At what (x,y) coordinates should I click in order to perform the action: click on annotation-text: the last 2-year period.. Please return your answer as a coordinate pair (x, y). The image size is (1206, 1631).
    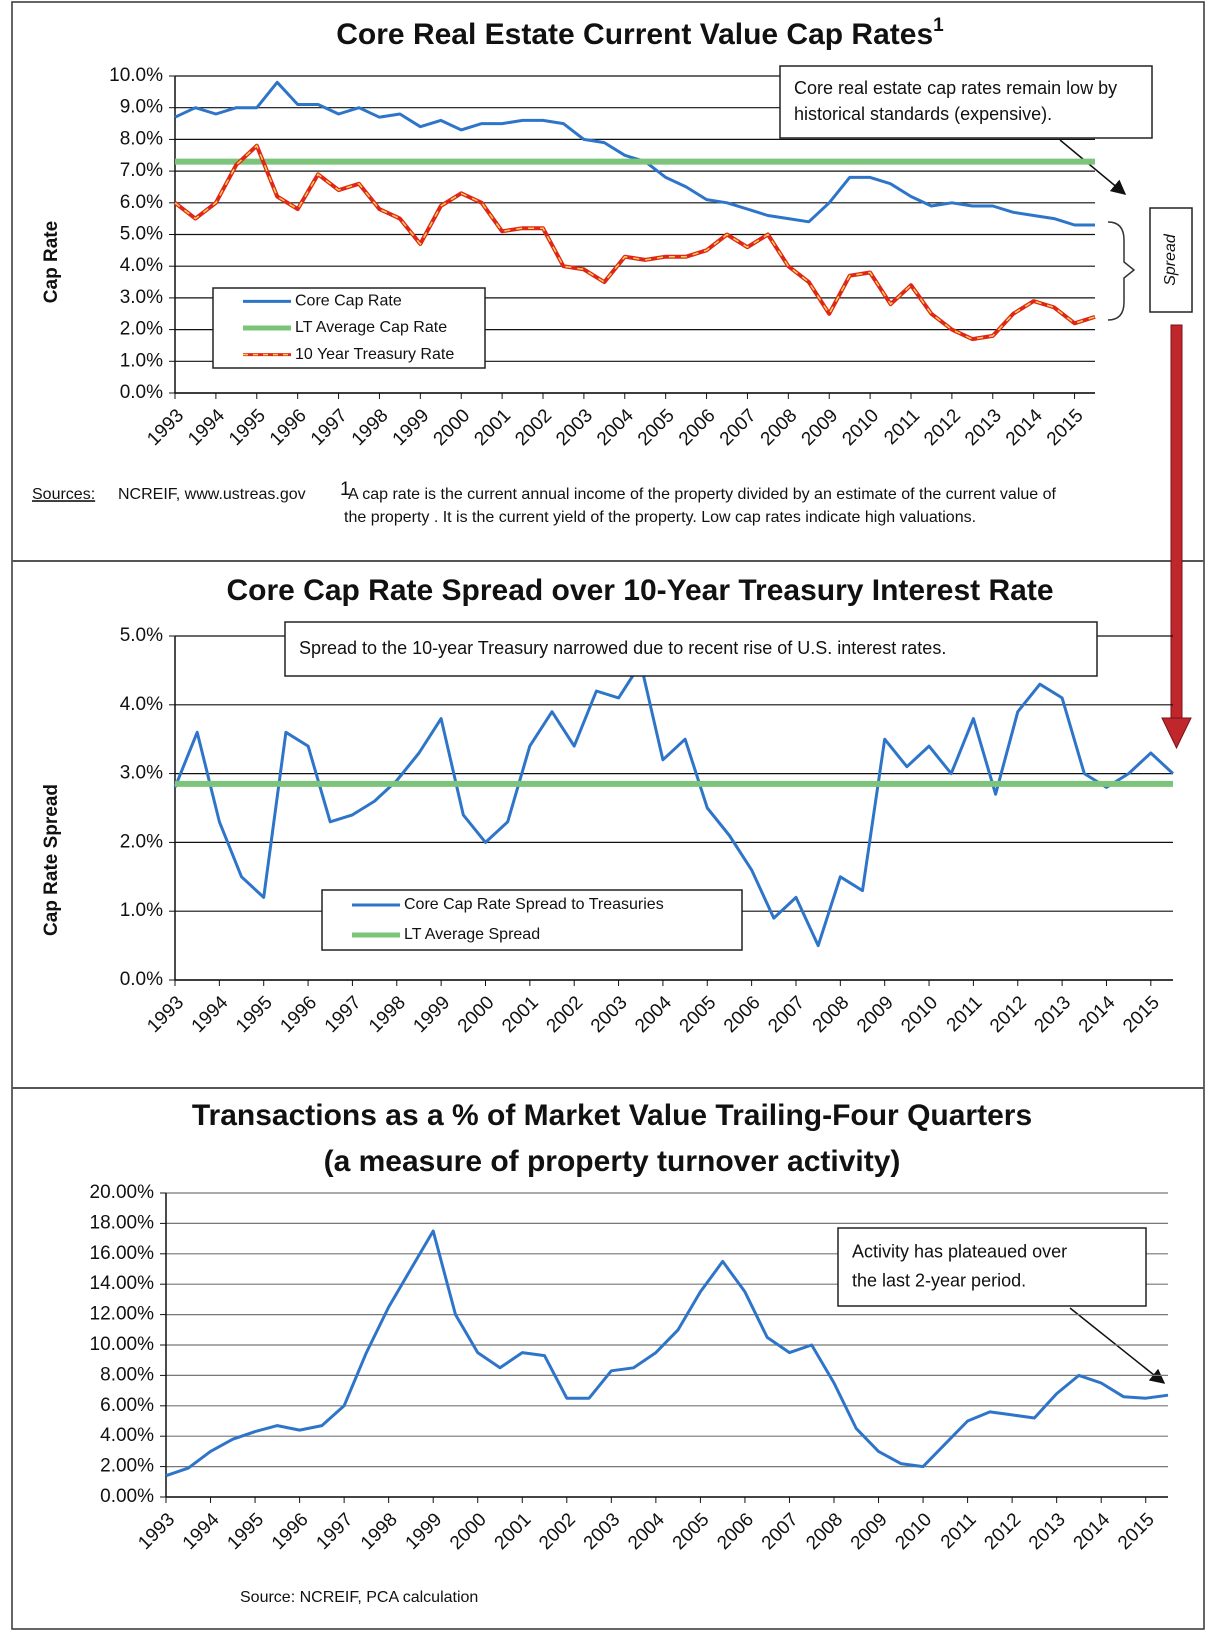
    Looking at the image, I should click on (939, 1280).